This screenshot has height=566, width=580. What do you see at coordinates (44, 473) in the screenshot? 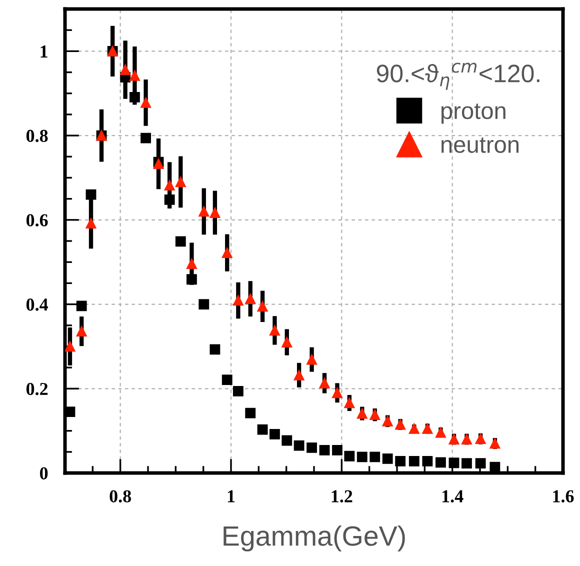
I see `y-tick-label: 0` at bounding box center [44, 473].